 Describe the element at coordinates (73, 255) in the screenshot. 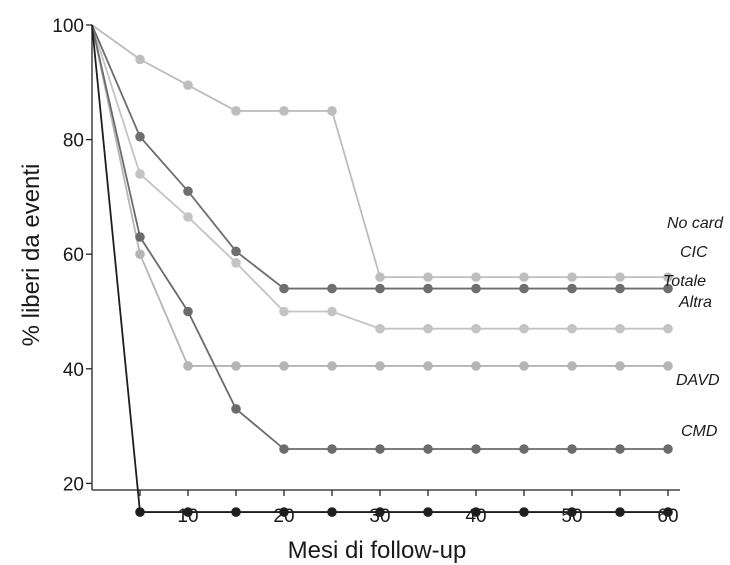

I see `y-tick-label: 60` at that location.